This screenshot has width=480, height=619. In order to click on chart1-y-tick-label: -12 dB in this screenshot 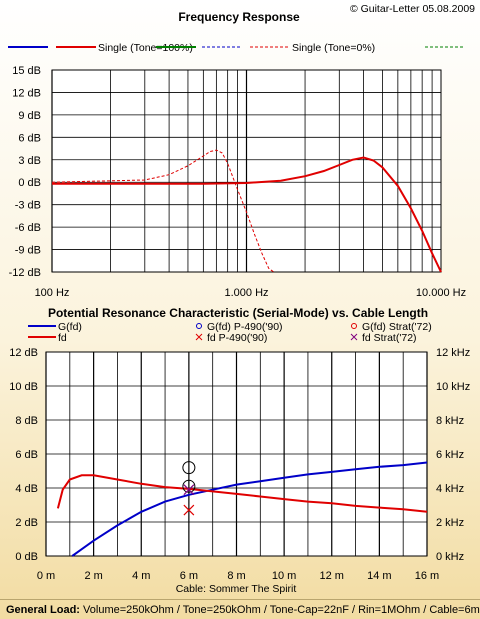, I will do `click(25, 273)`.